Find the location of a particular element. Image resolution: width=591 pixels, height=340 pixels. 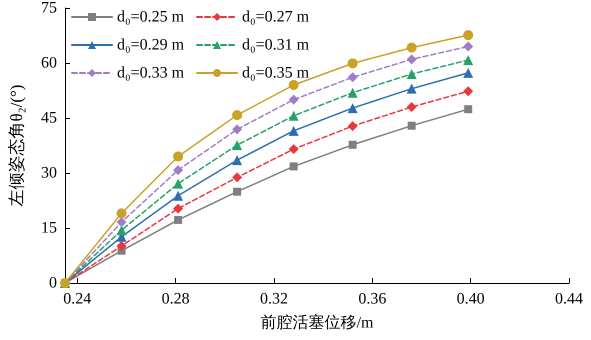

x-axis-title: 前腔活塞位移/m is located at coordinates (317, 323).